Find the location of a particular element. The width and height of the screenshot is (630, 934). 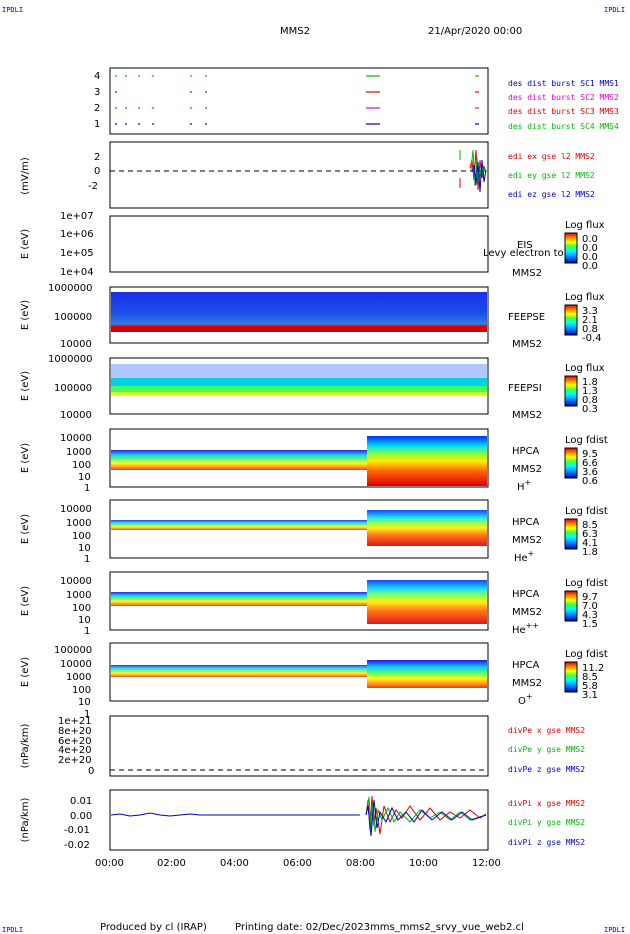

tick-label: 3.1 is located at coordinates (590, 695).